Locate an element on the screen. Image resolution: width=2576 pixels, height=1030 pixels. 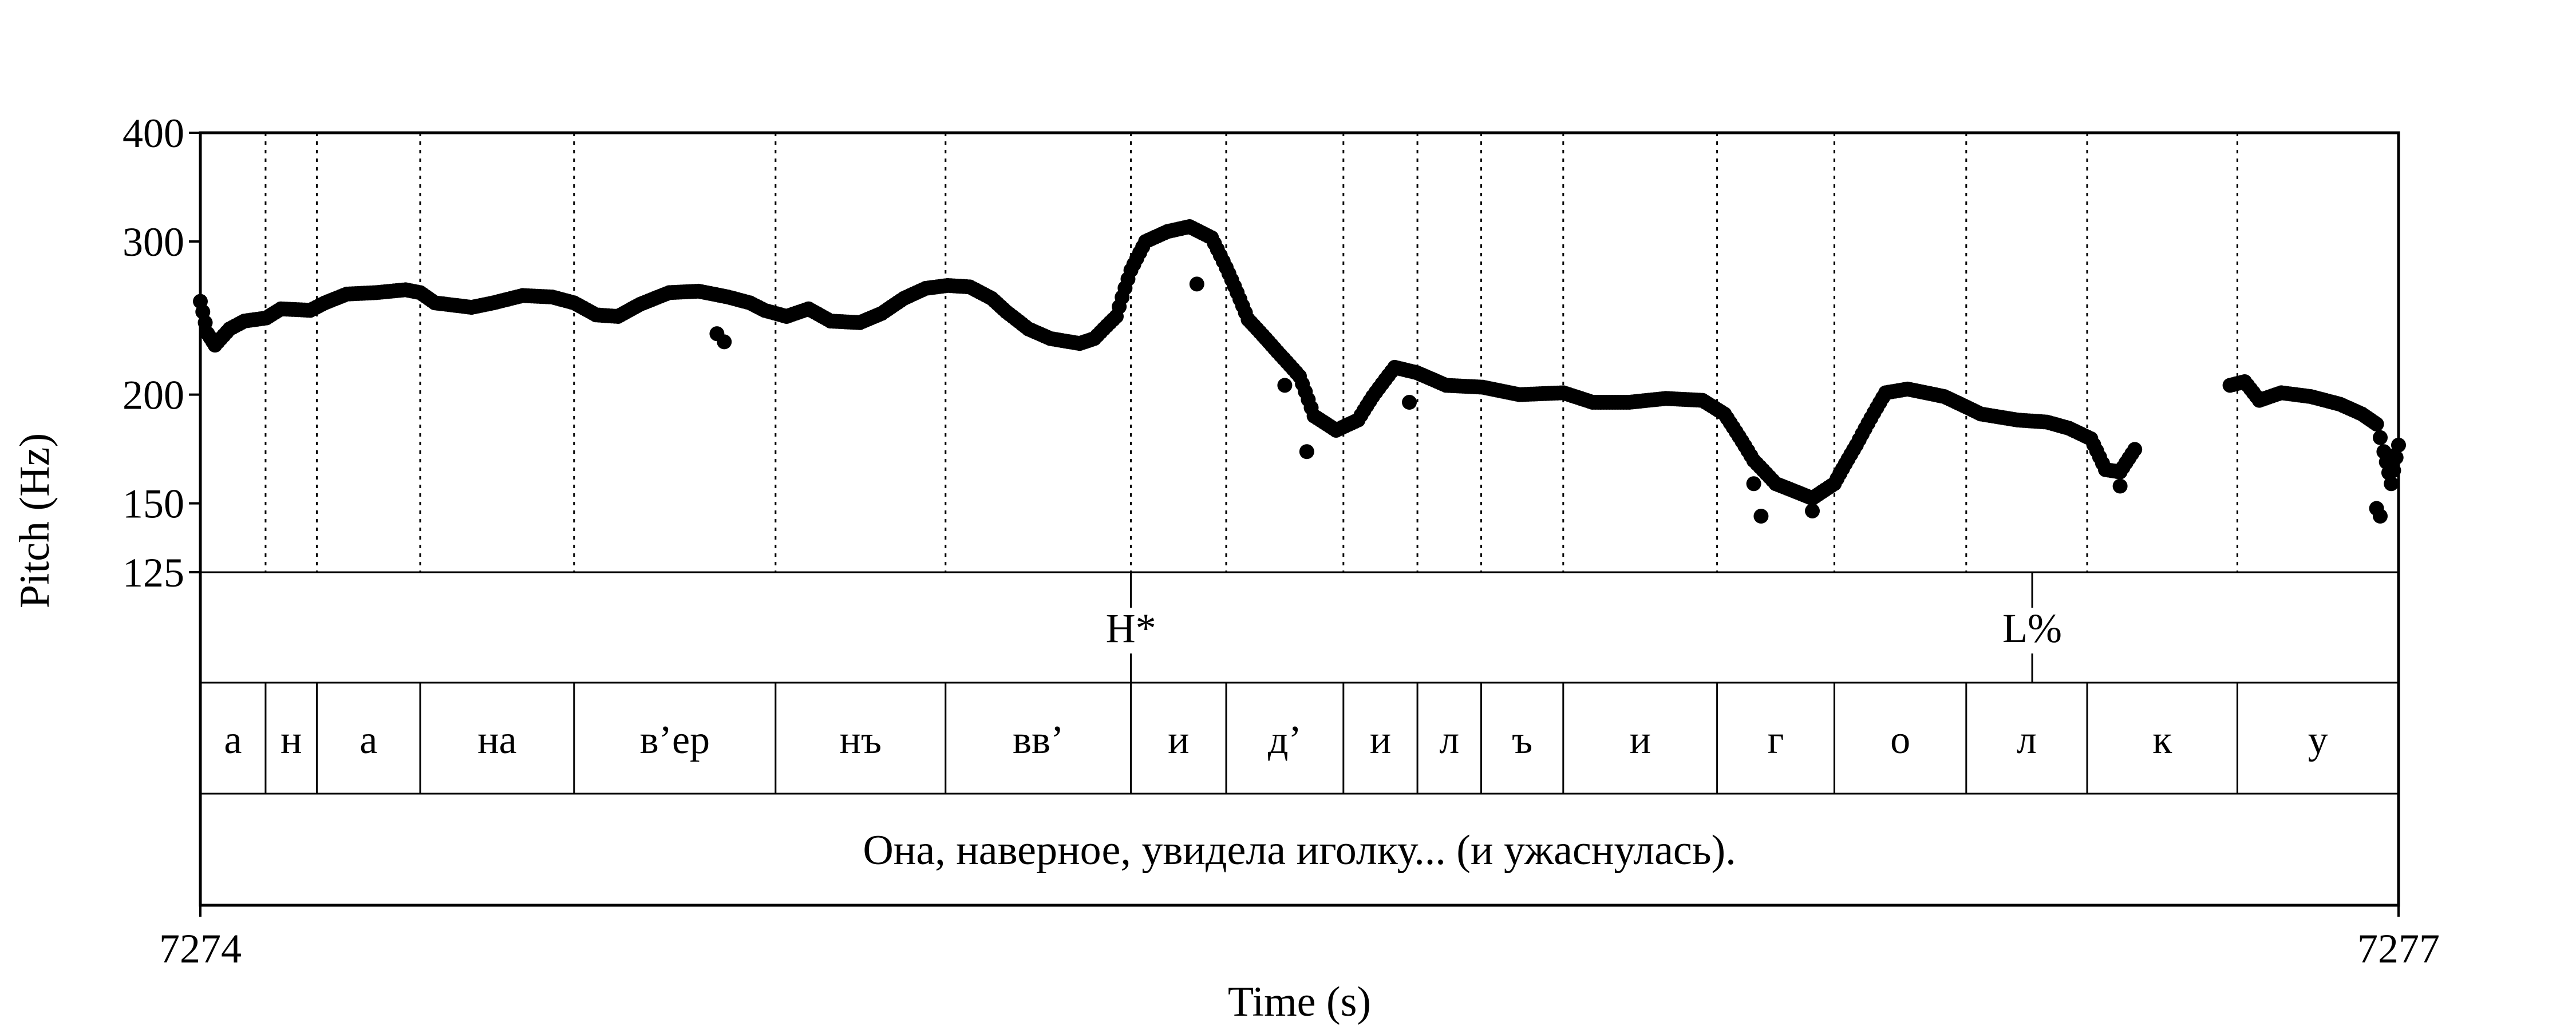
segment-label: г is located at coordinates (1776, 740).